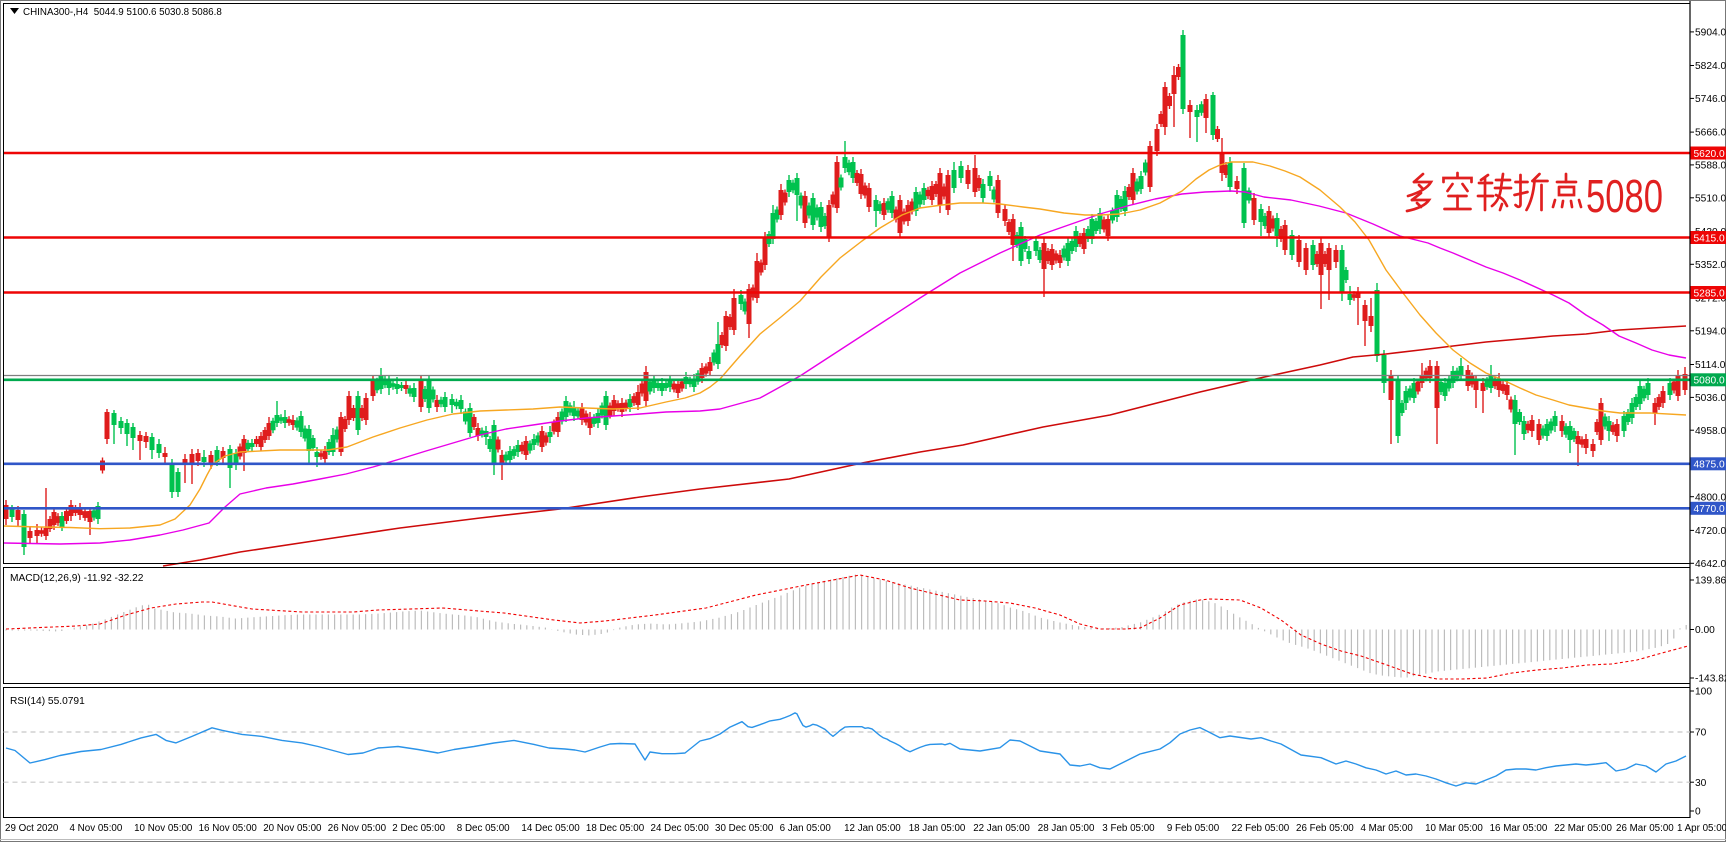 The width and height of the screenshot is (1726, 842). Describe the element at coordinates (1710, 66) in the screenshot. I see `svg-text: 5824.0` at that location.